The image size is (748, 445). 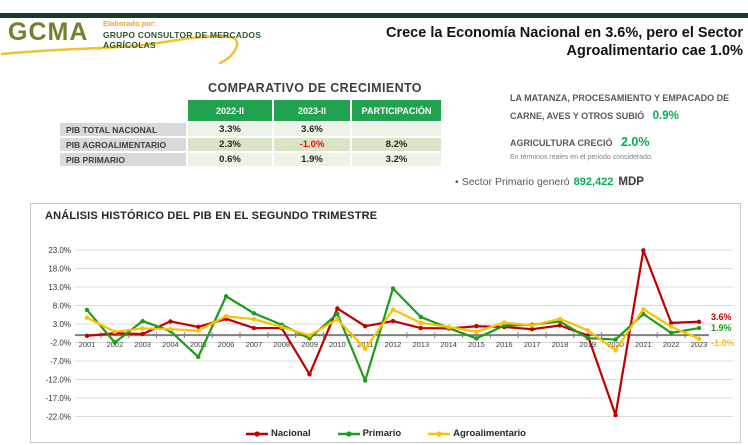 I want to click on table-cell-agro-part: 8.2%, so click(x=396, y=144).